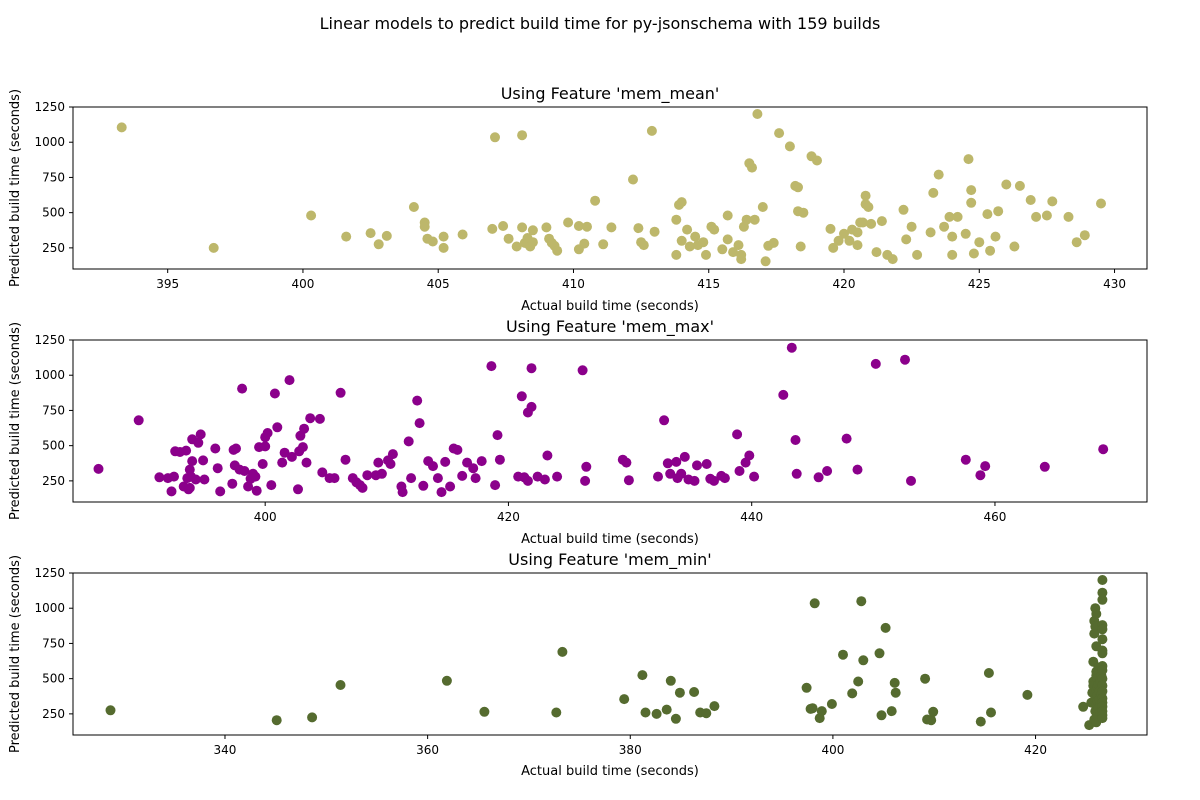  Describe the element at coordinates (302, 284) in the screenshot. I see `x-tick-label: 400` at that location.